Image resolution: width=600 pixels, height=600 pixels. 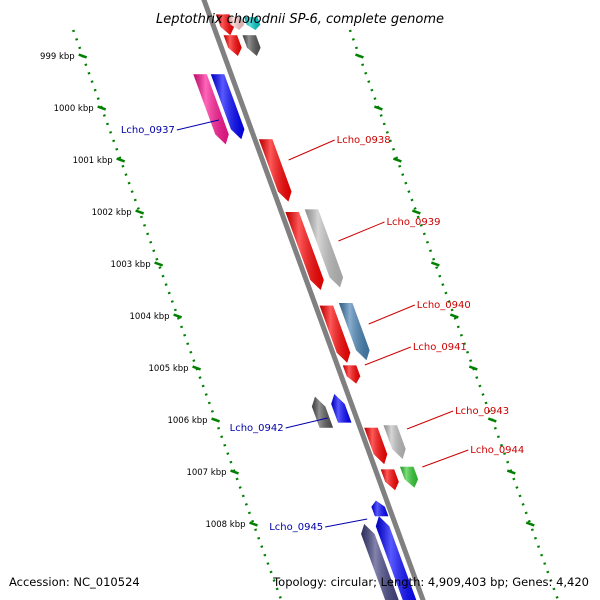 I want to click on gene-label: Lcho_0941, so click(x=440, y=347).